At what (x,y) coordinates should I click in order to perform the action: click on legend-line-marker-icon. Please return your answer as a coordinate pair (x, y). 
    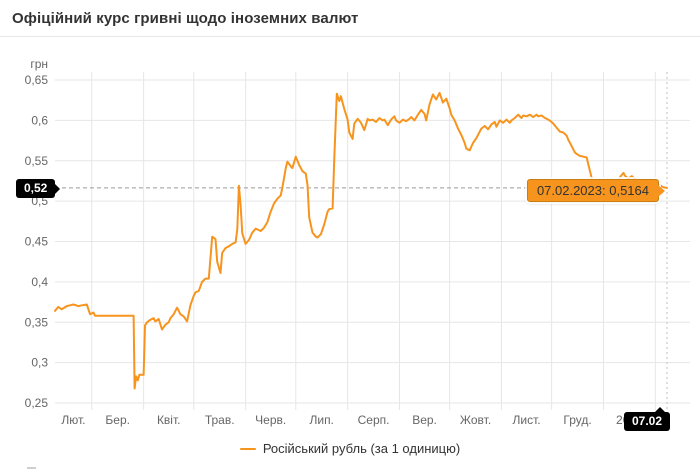
    Looking at the image, I should click on (247, 448).